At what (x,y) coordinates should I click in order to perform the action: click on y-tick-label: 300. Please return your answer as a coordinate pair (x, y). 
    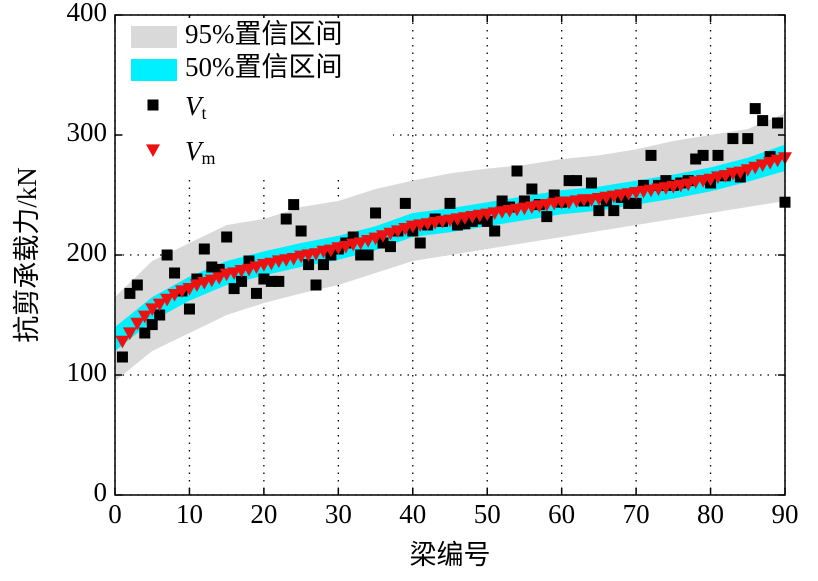
    Looking at the image, I should click on (87, 132).